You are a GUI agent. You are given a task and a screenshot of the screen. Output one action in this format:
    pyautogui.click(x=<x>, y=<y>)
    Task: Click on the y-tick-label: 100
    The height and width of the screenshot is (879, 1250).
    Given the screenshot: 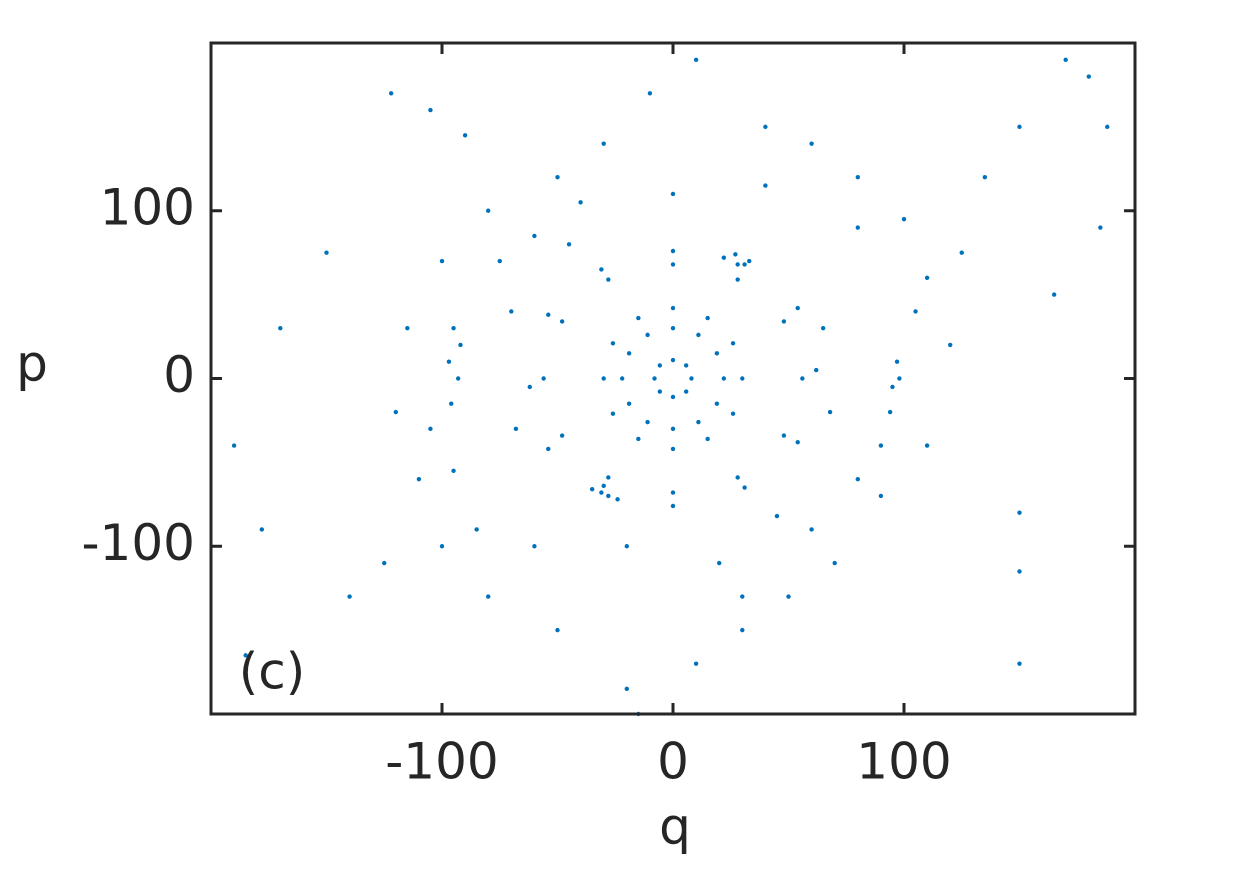 What is the action you would take?
    pyautogui.click(x=147, y=207)
    